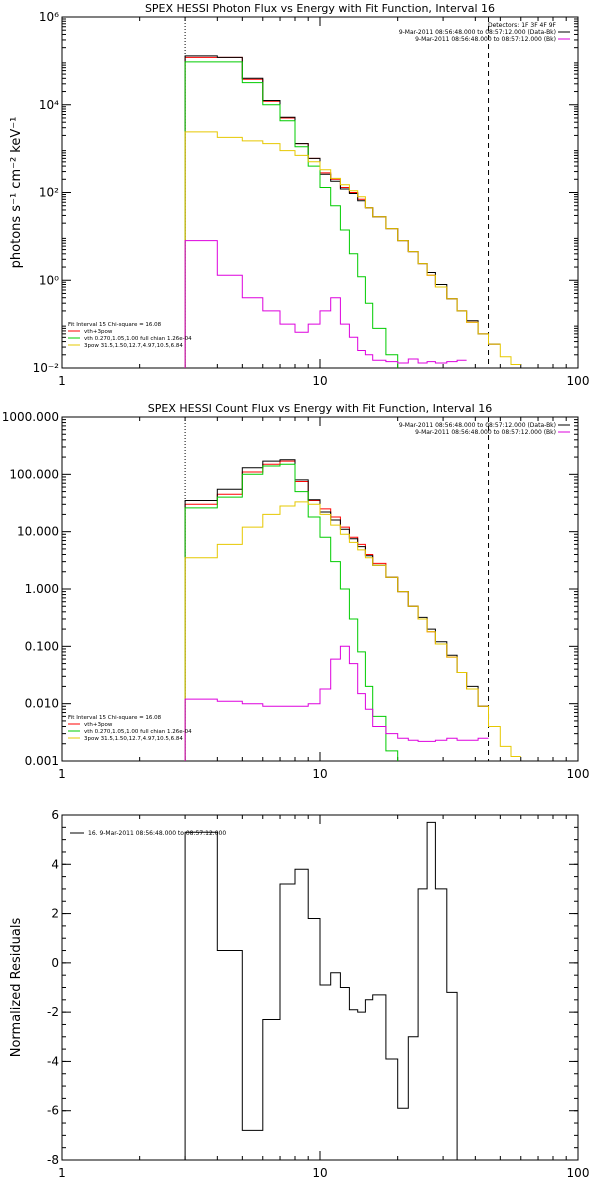  I want to click on y-tick-label: 10⁴, so click(49, 105).